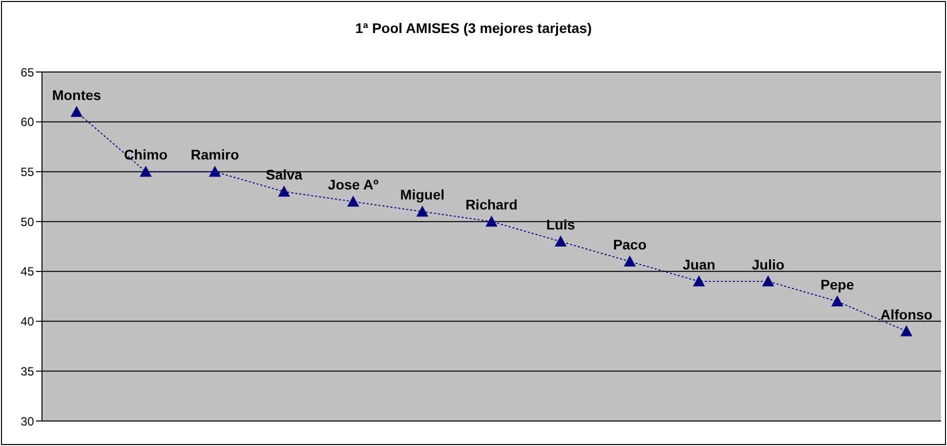 This screenshot has height=446, width=947. What do you see at coordinates (27, 122) in the screenshot?
I see `y-tick-label: 60` at bounding box center [27, 122].